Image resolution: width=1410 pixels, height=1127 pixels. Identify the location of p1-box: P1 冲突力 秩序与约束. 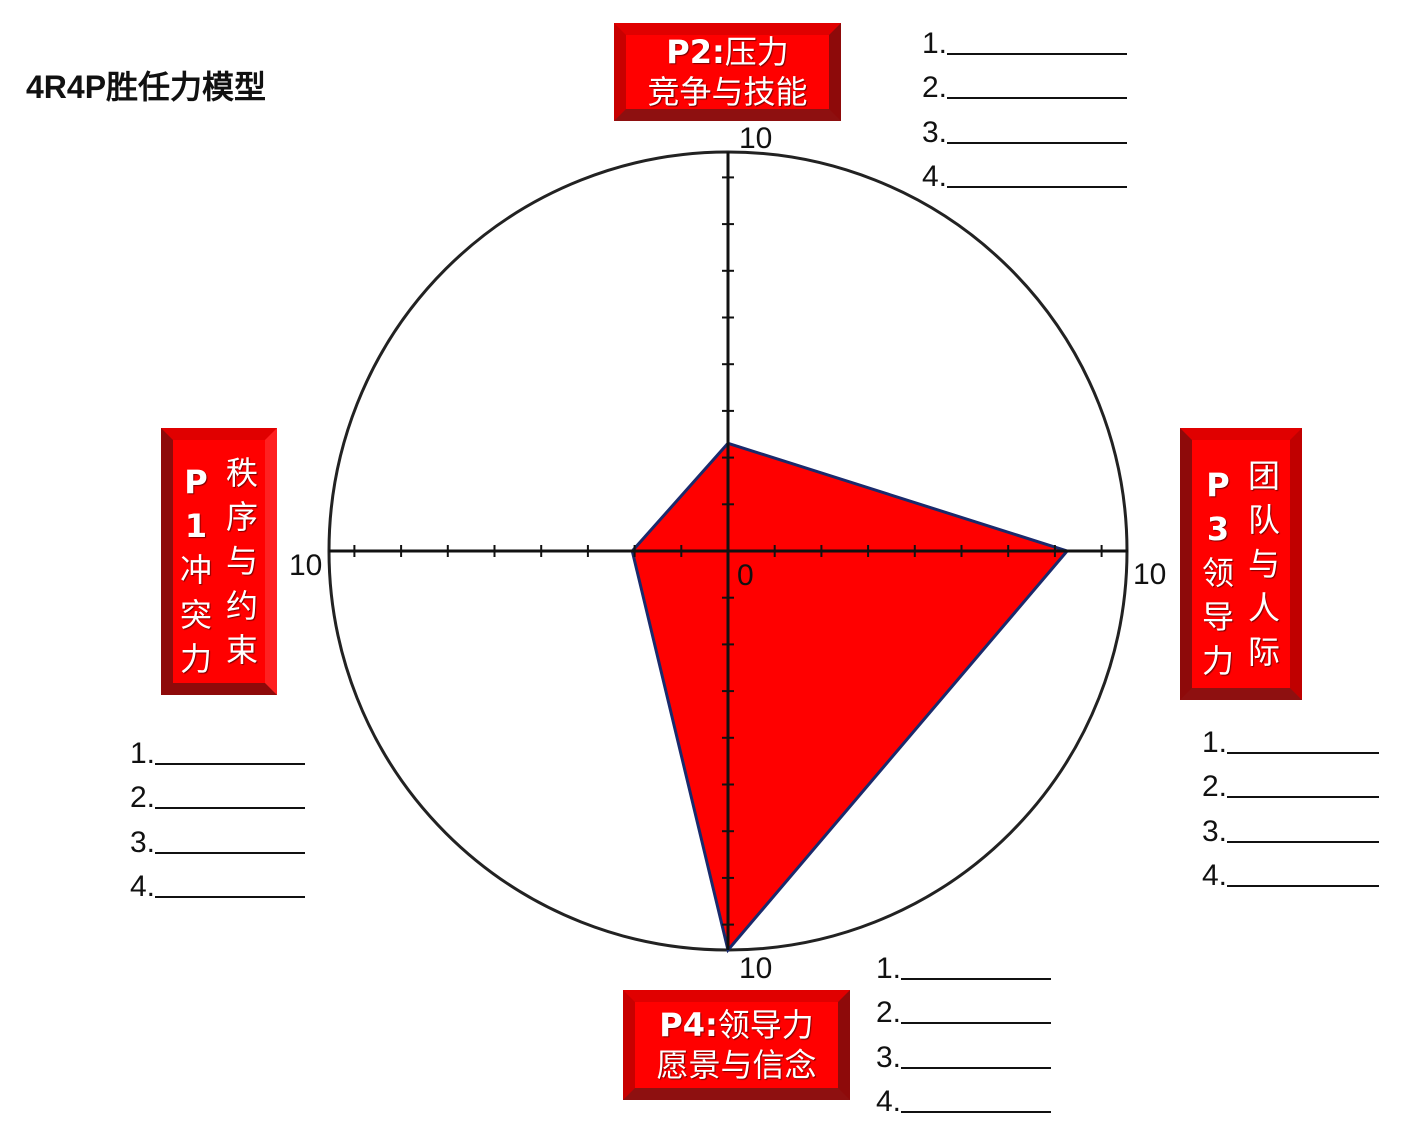
(219, 561).